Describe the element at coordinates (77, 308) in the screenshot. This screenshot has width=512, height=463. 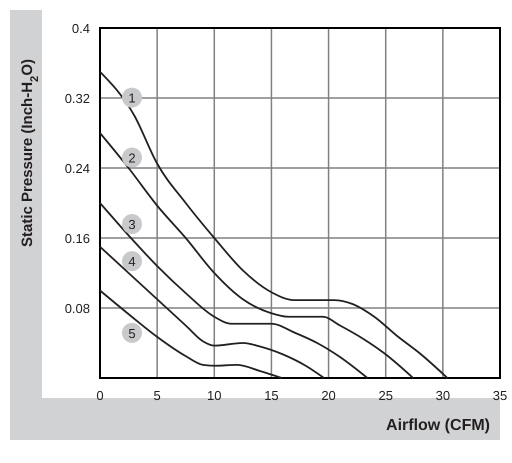
I see `y-tick-label: 0.08` at that location.